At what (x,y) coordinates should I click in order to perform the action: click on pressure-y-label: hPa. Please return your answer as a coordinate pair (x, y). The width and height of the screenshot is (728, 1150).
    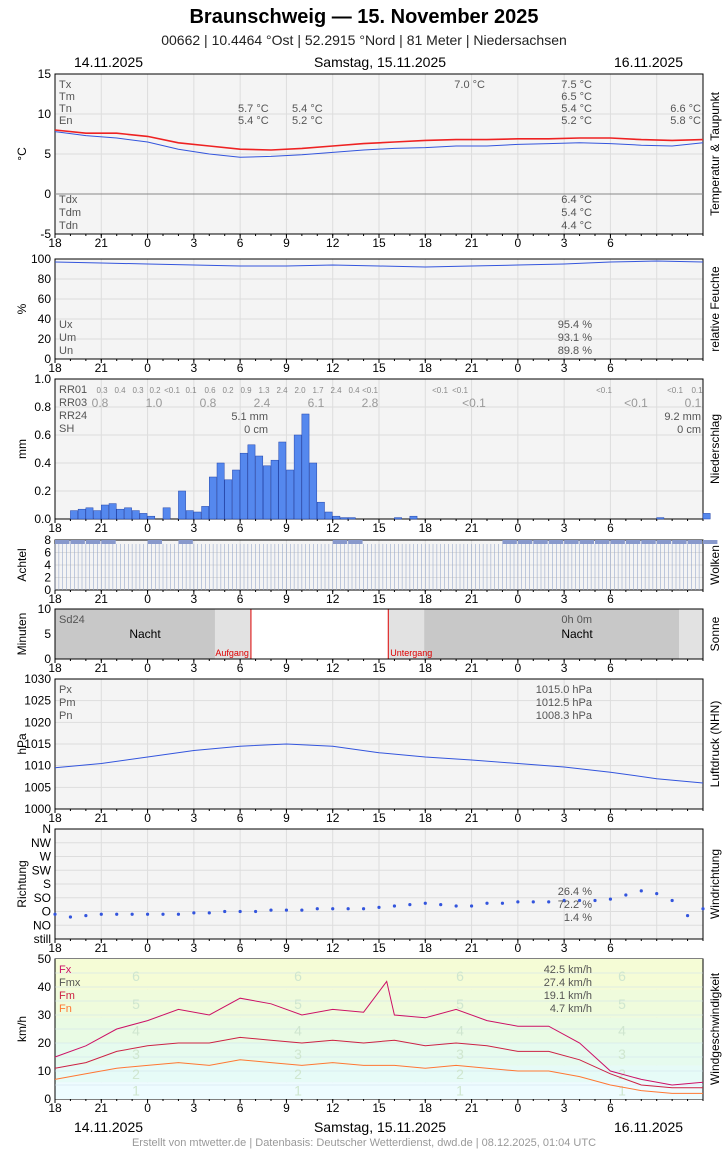
    Looking at the image, I should click on (22, 744).